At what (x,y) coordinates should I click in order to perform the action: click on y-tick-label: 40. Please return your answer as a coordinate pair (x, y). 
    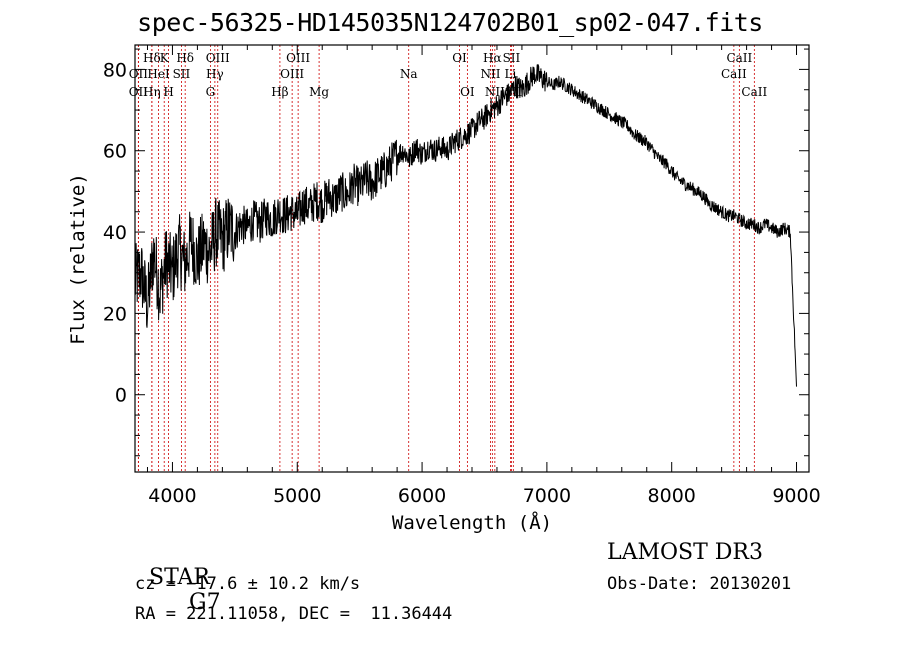
    Looking at the image, I should click on (115, 233).